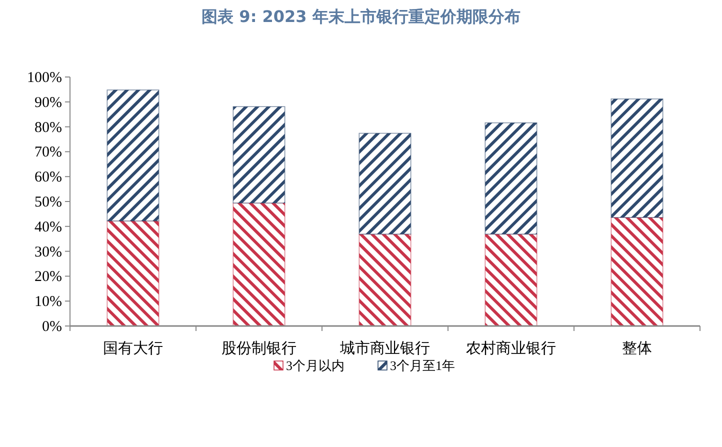 The height and width of the screenshot is (447, 722). I want to click on legend-label: 3个月以内, so click(315, 365).